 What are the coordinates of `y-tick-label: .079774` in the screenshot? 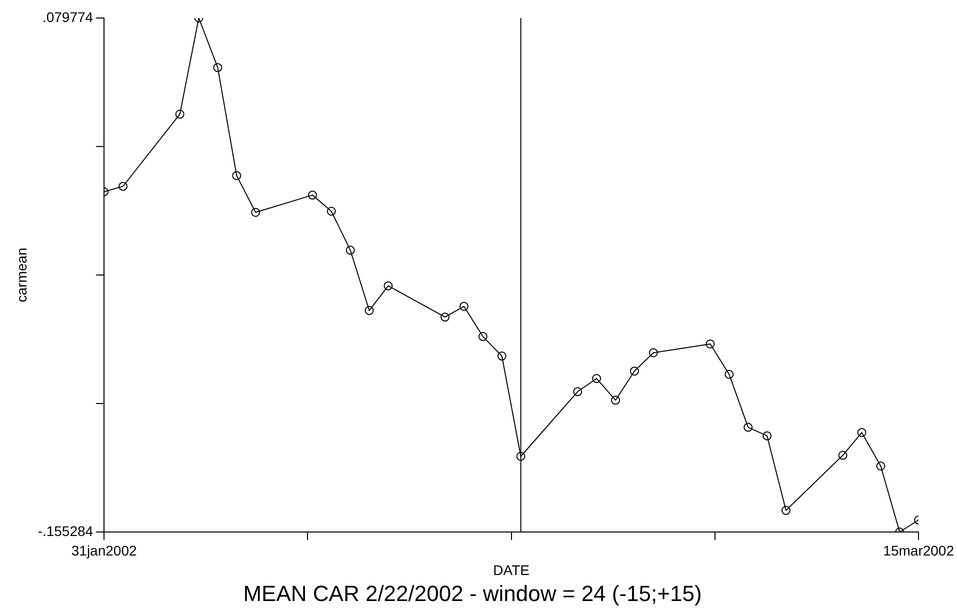 It's located at (68, 16).